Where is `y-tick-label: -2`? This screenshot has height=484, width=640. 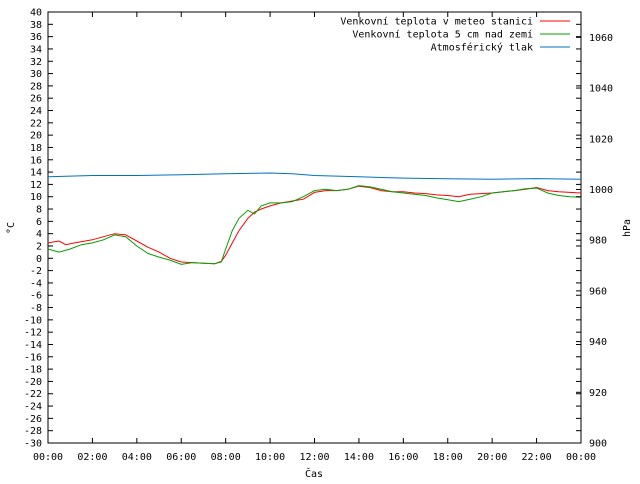 y-tick-label: -2 is located at coordinates (36, 271).